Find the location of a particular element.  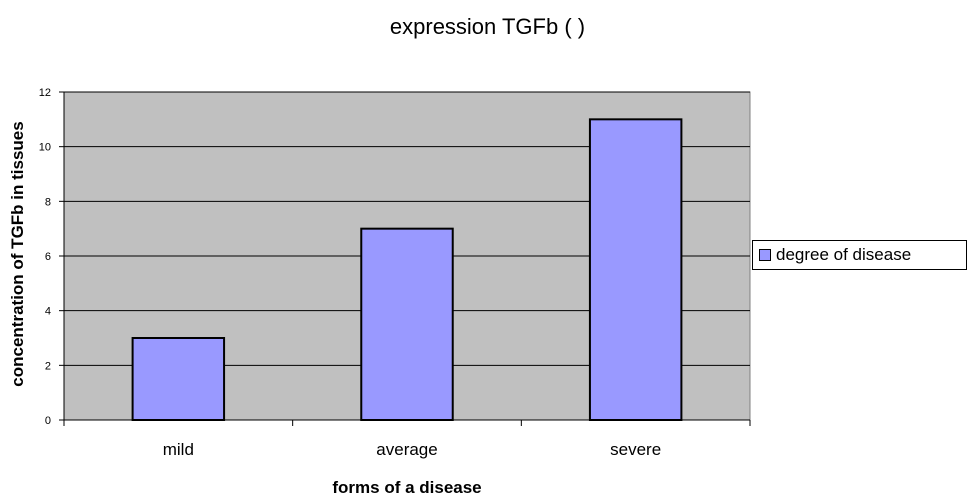

x-tick-label: severe is located at coordinates (635, 449).